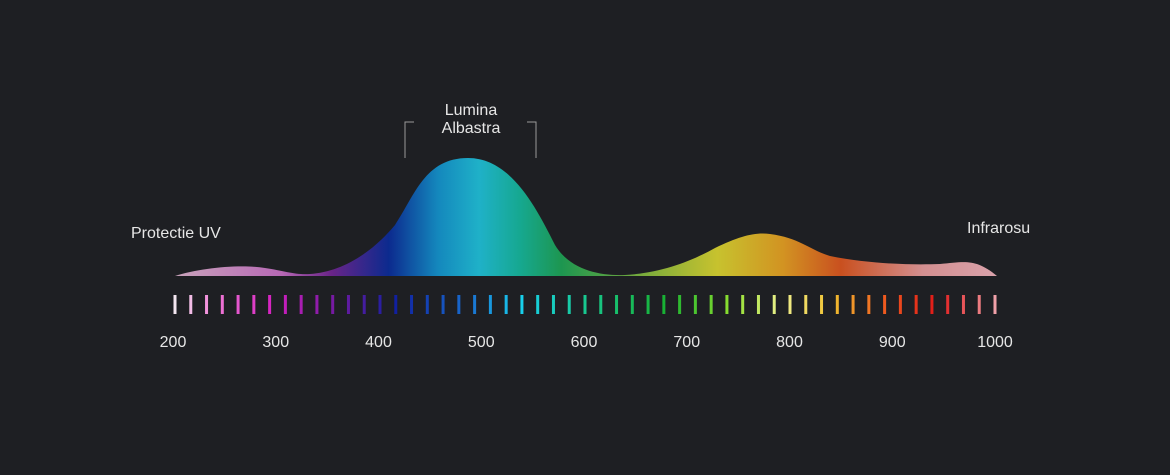 Image resolution: width=1170 pixels, height=475 pixels. I want to click on x-tick-label: 1000, so click(995, 342).